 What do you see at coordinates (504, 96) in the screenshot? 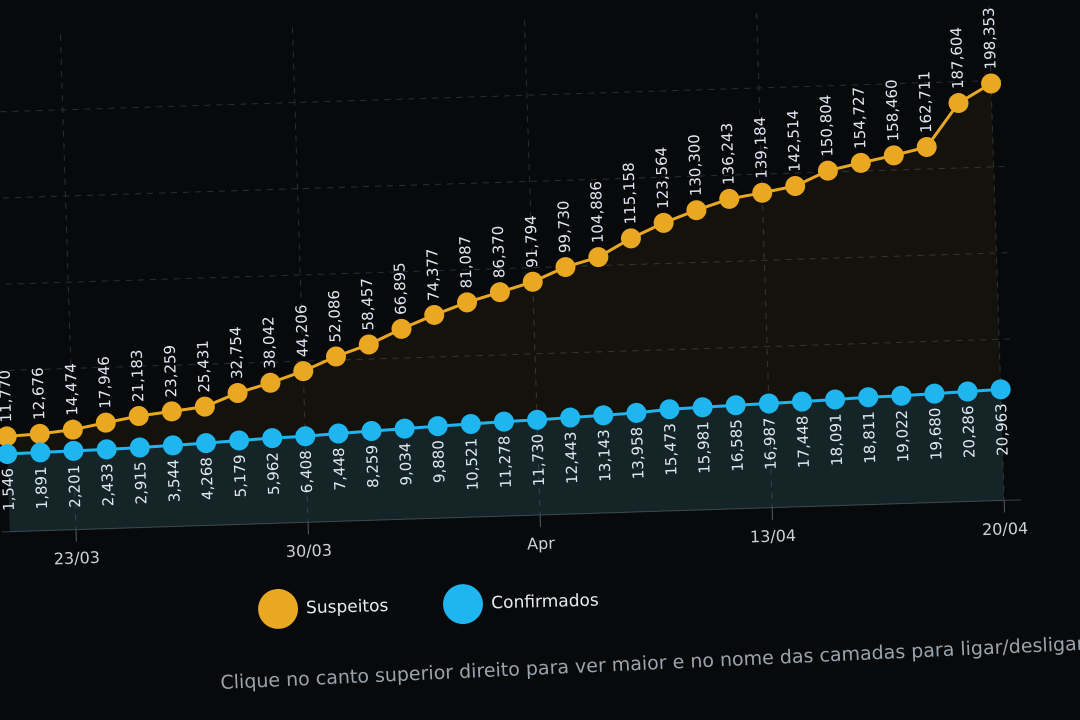
I see `grid-line-h` at bounding box center [504, 96].